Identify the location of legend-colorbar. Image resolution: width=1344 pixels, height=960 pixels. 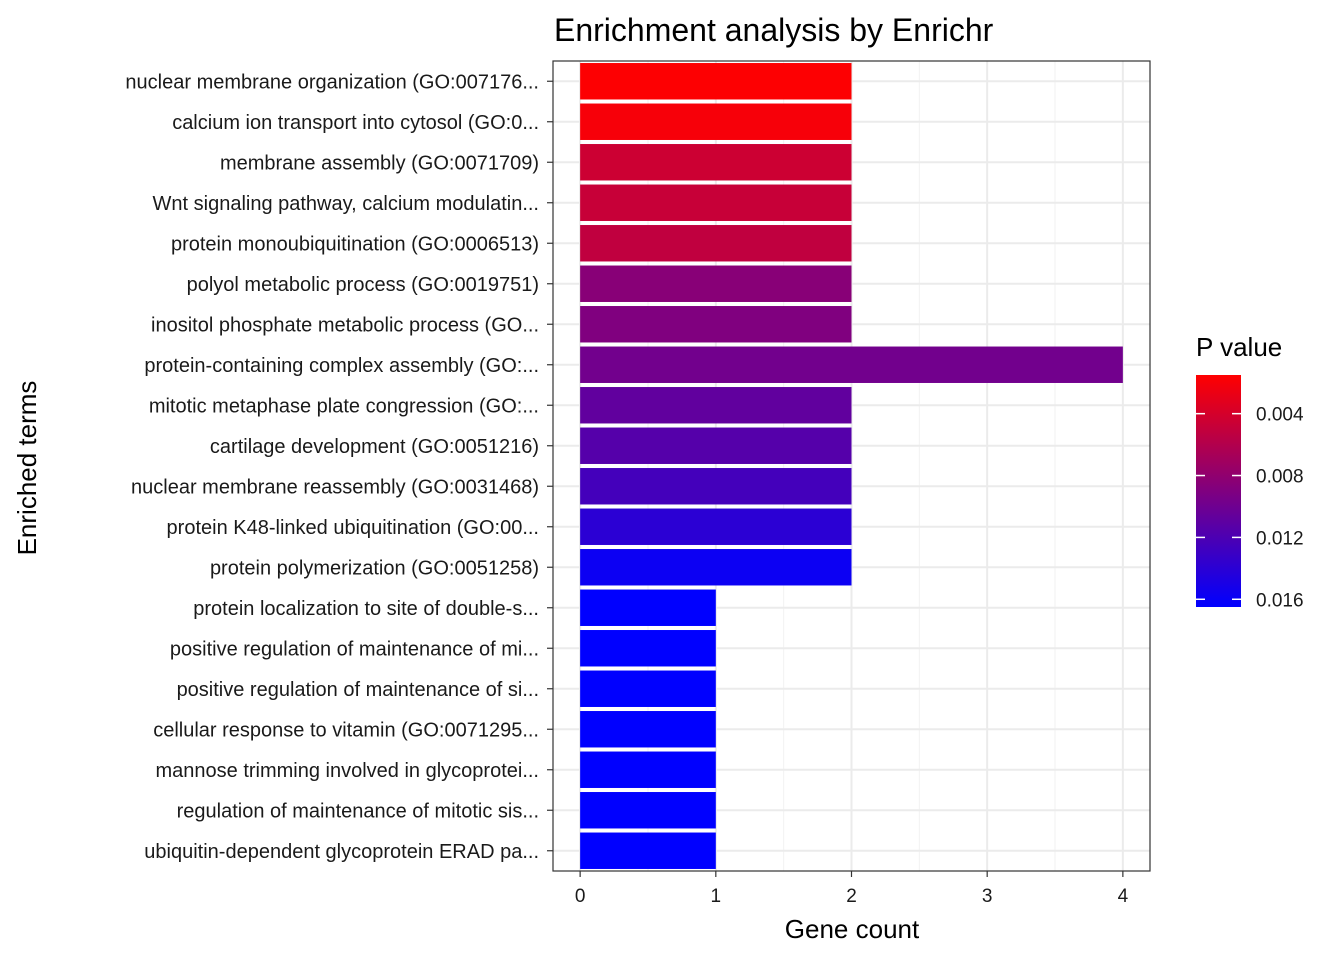
(1218, 491).